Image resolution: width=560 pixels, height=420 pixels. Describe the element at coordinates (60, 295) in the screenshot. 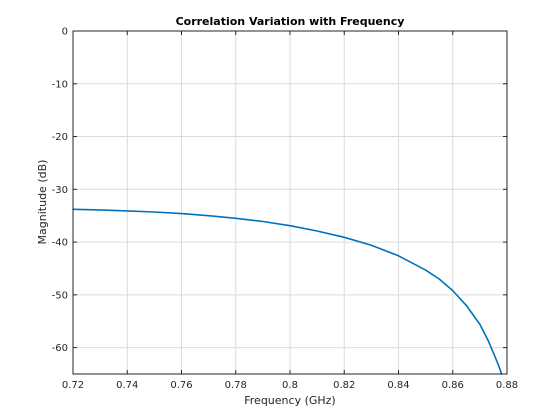

I see `y-tick-label: -50` at that location.